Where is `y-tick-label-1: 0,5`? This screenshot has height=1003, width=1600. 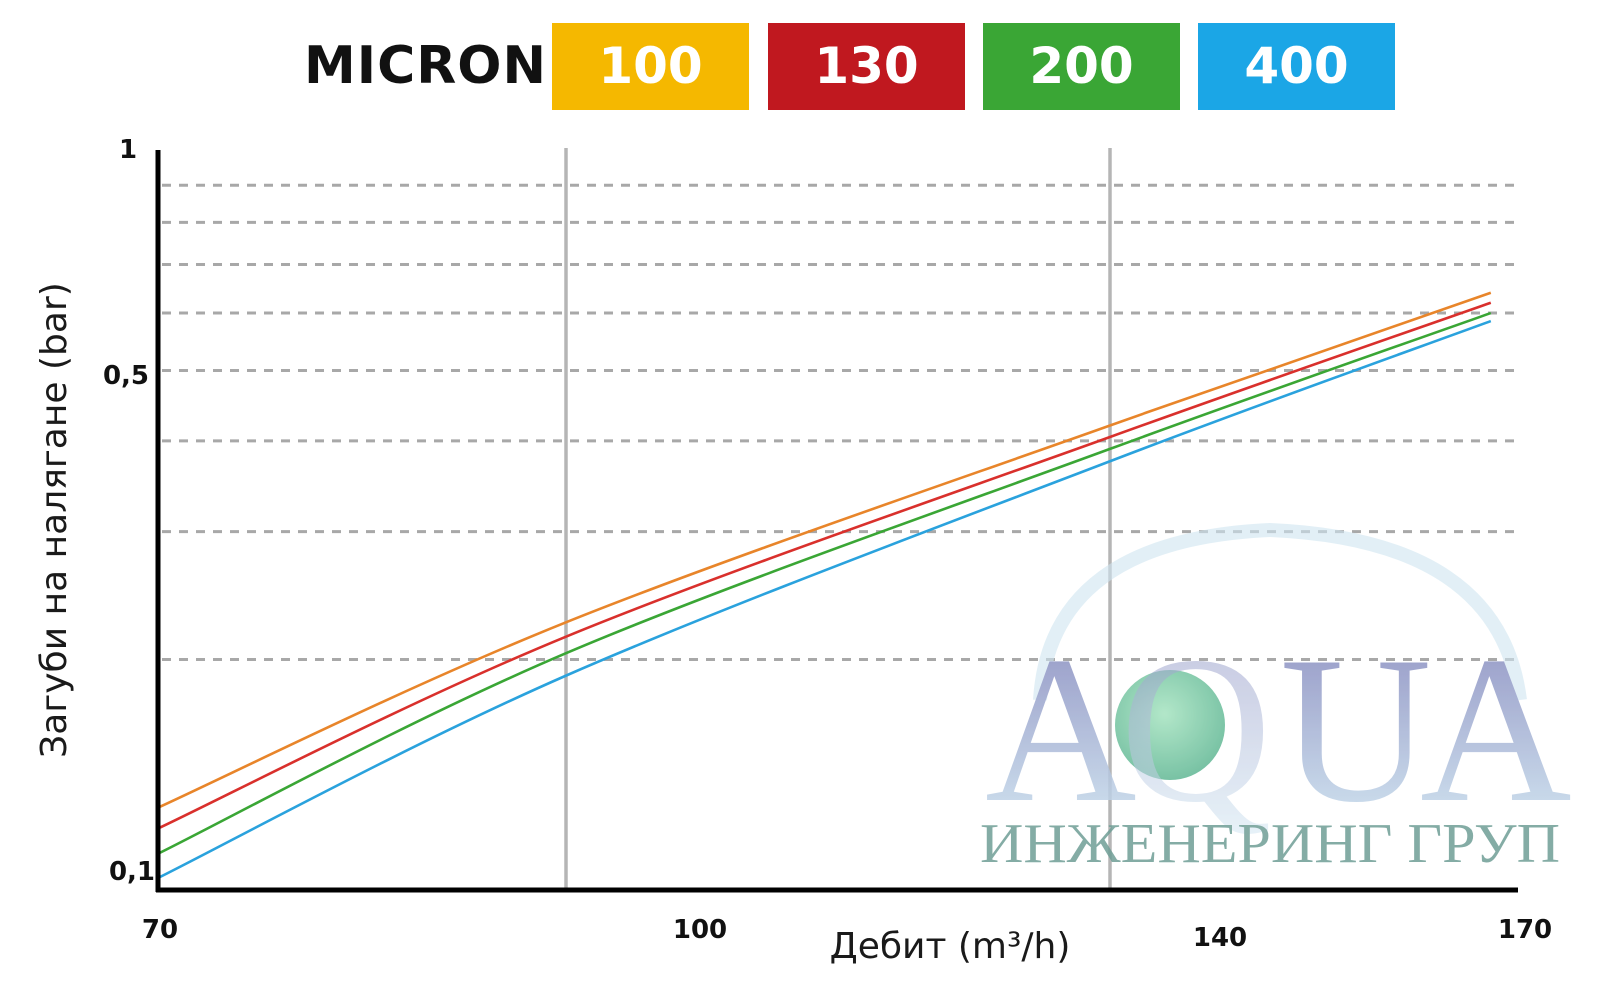 y-tick-label-1: 0,5 is located at coordinates (126, 376).